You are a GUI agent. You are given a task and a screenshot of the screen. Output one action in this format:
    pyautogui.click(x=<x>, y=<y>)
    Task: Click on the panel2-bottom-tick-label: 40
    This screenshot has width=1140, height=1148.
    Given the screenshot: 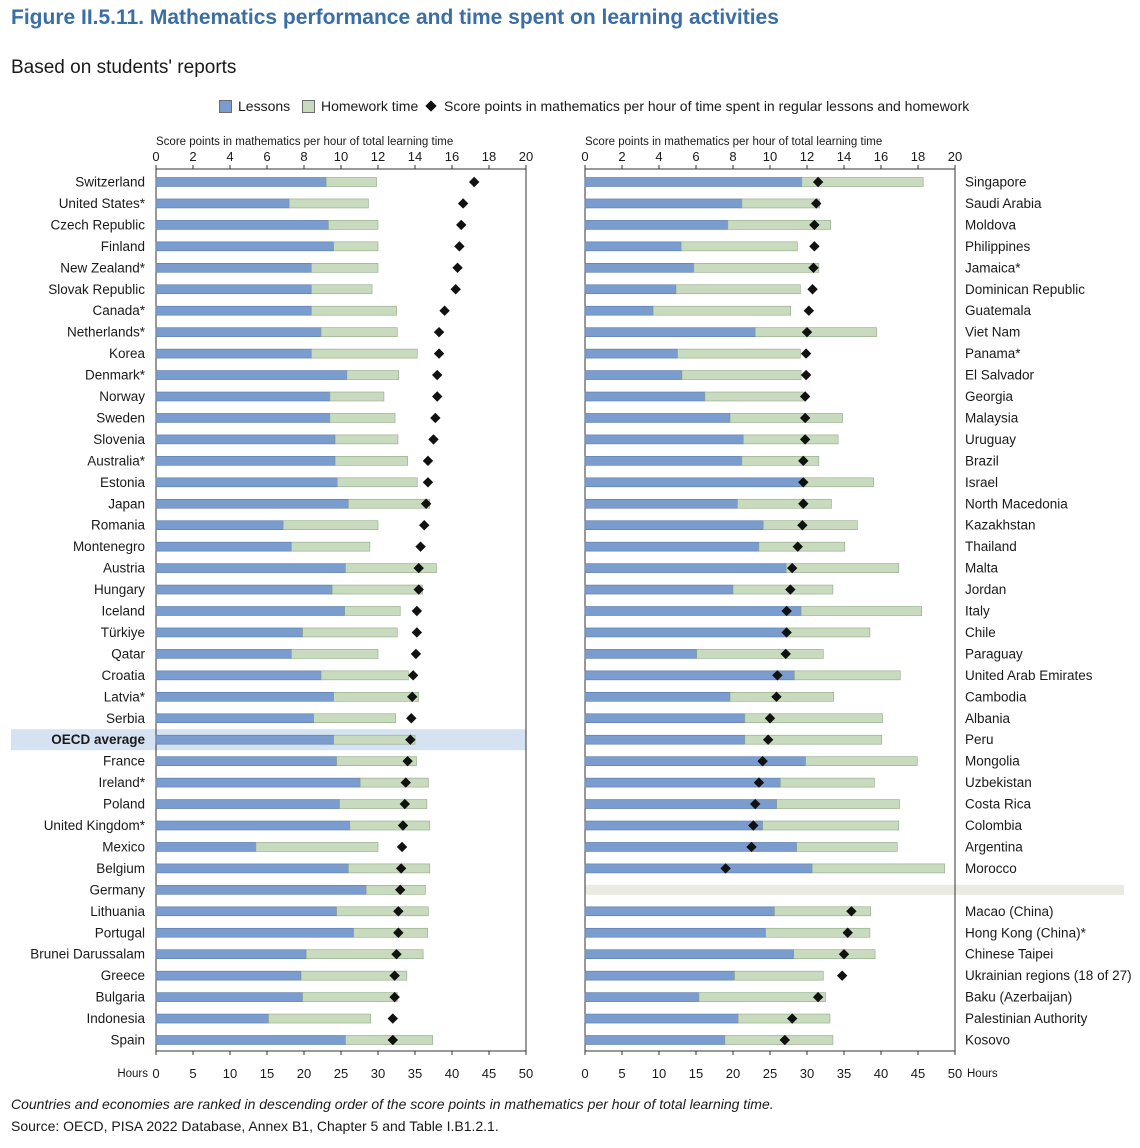 What is the action you would take?
    pyautogui.click(x=881, y=1073)
    